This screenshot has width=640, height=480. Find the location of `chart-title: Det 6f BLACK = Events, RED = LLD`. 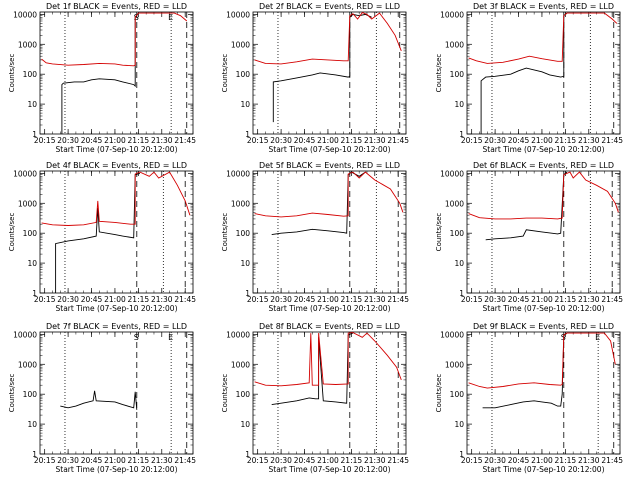

chart-title: Det 6f BLACK = Events, RED = LLD is located at coordinates (543, 165).